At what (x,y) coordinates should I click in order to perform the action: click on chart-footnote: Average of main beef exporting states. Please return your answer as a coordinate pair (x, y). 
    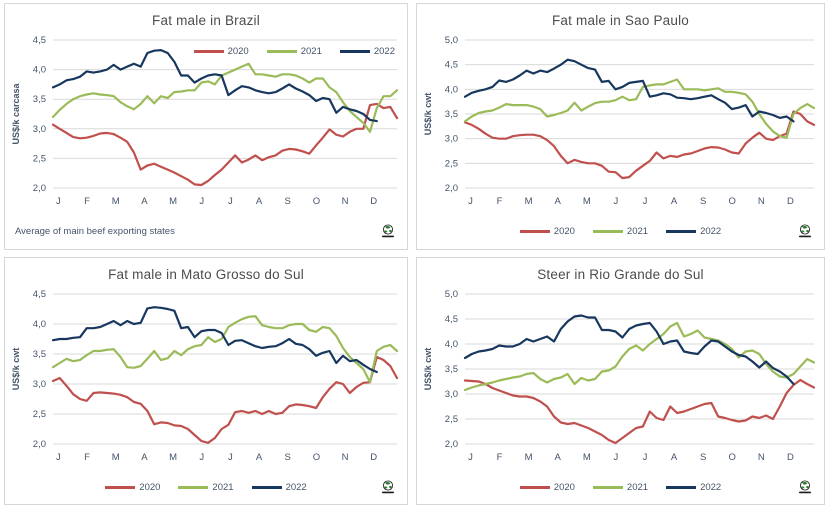
    Looking at the image, I should click on (95, 231).